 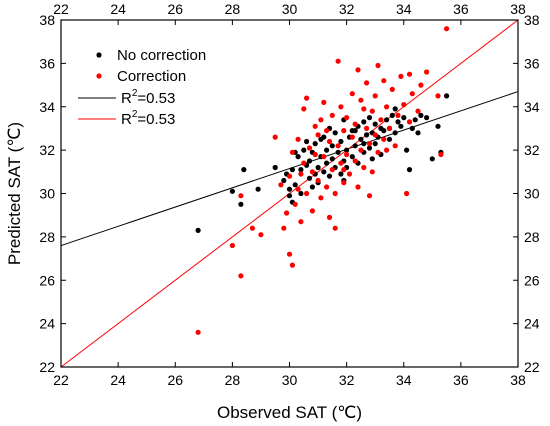 I want to click on x-tick-label-top: 28, so click(x=233, y=9).